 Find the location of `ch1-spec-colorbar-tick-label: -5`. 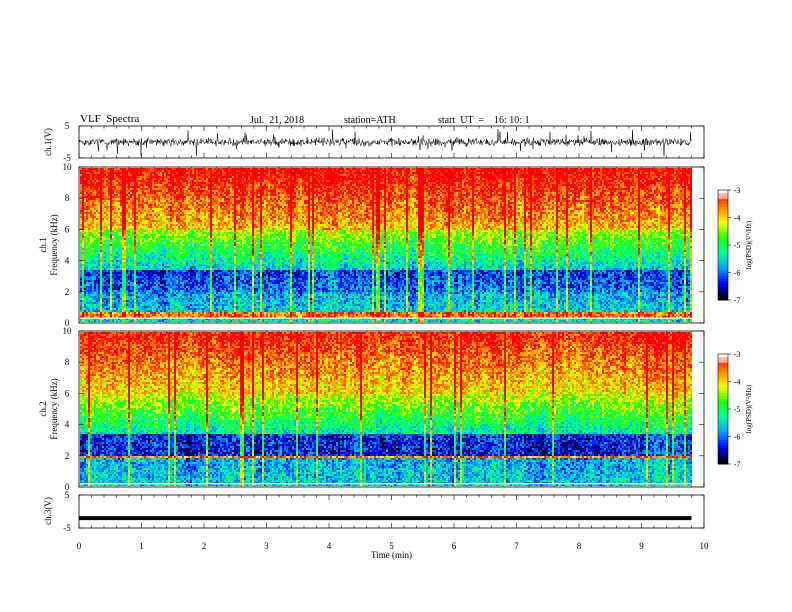

ch1-spec-colorbar-tick-label: -5 is located at coordinates (737, 245).